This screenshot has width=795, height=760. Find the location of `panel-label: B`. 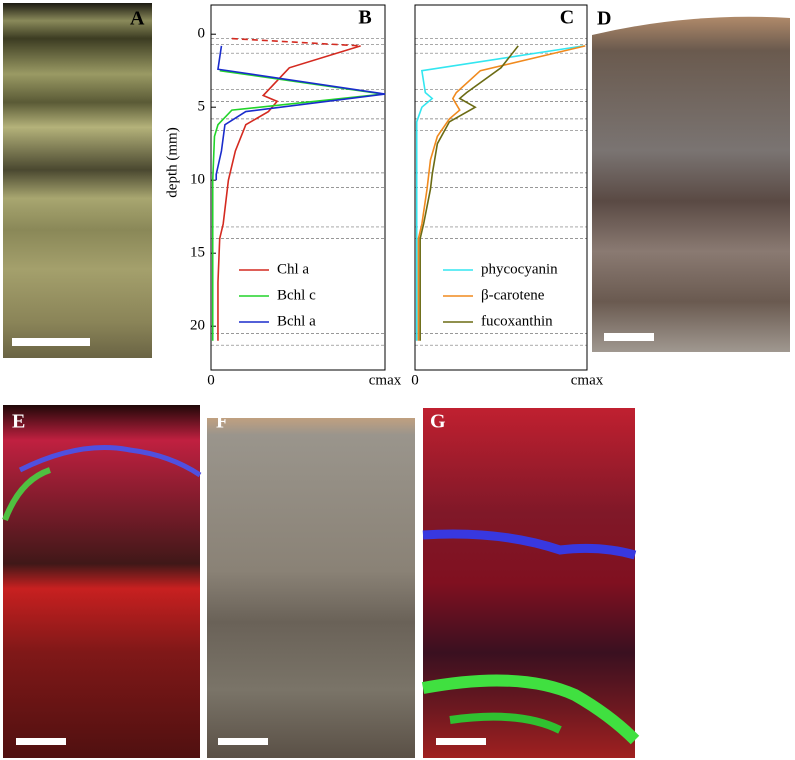

panel-label: B is located at coordinates (364, 18).